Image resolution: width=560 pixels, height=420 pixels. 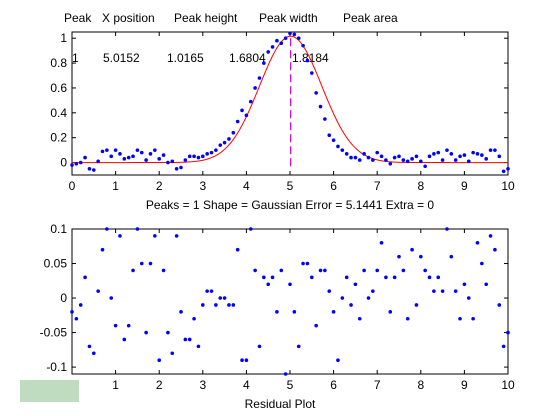 I want to click on header-column-label: X position, so click(x=128, y=18).